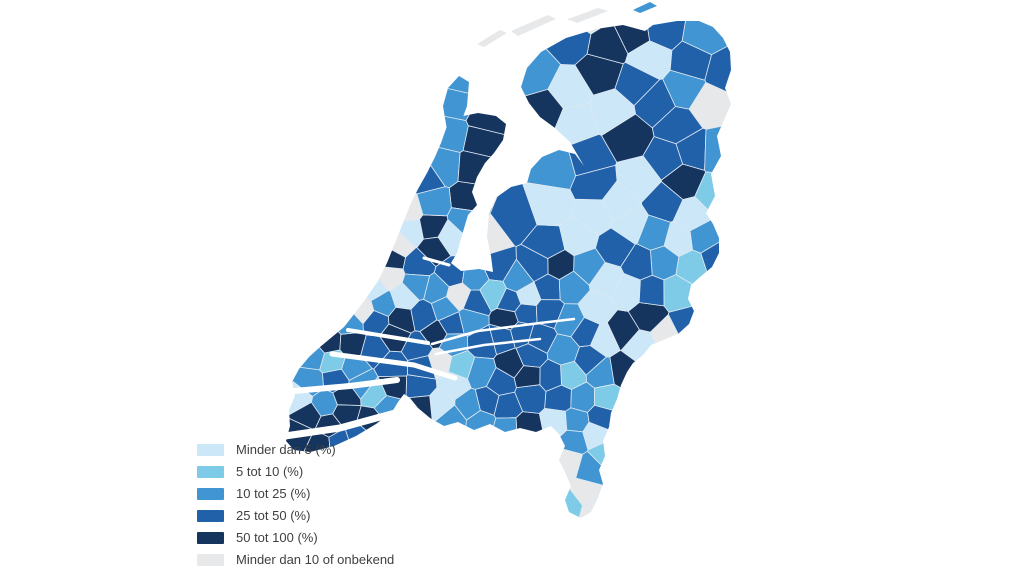  Describe the element at coordinates (286, 449) in the screenshot. I see `legend-label: Minder dan 5 (%)` at that location.